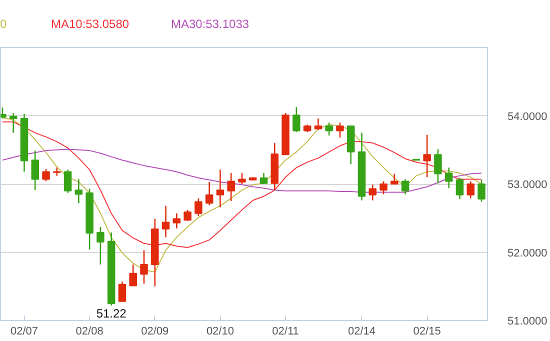  I want to click on text: MA30:53.1033, so click(210, 24).